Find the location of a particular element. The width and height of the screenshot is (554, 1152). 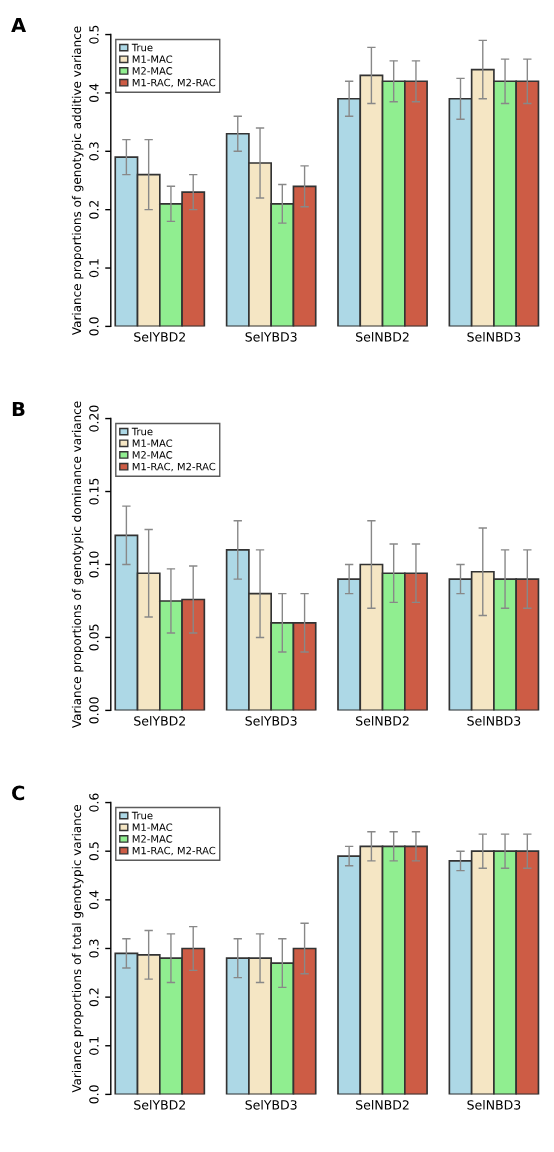

chart-title: B is located at coordinates (18, 409).